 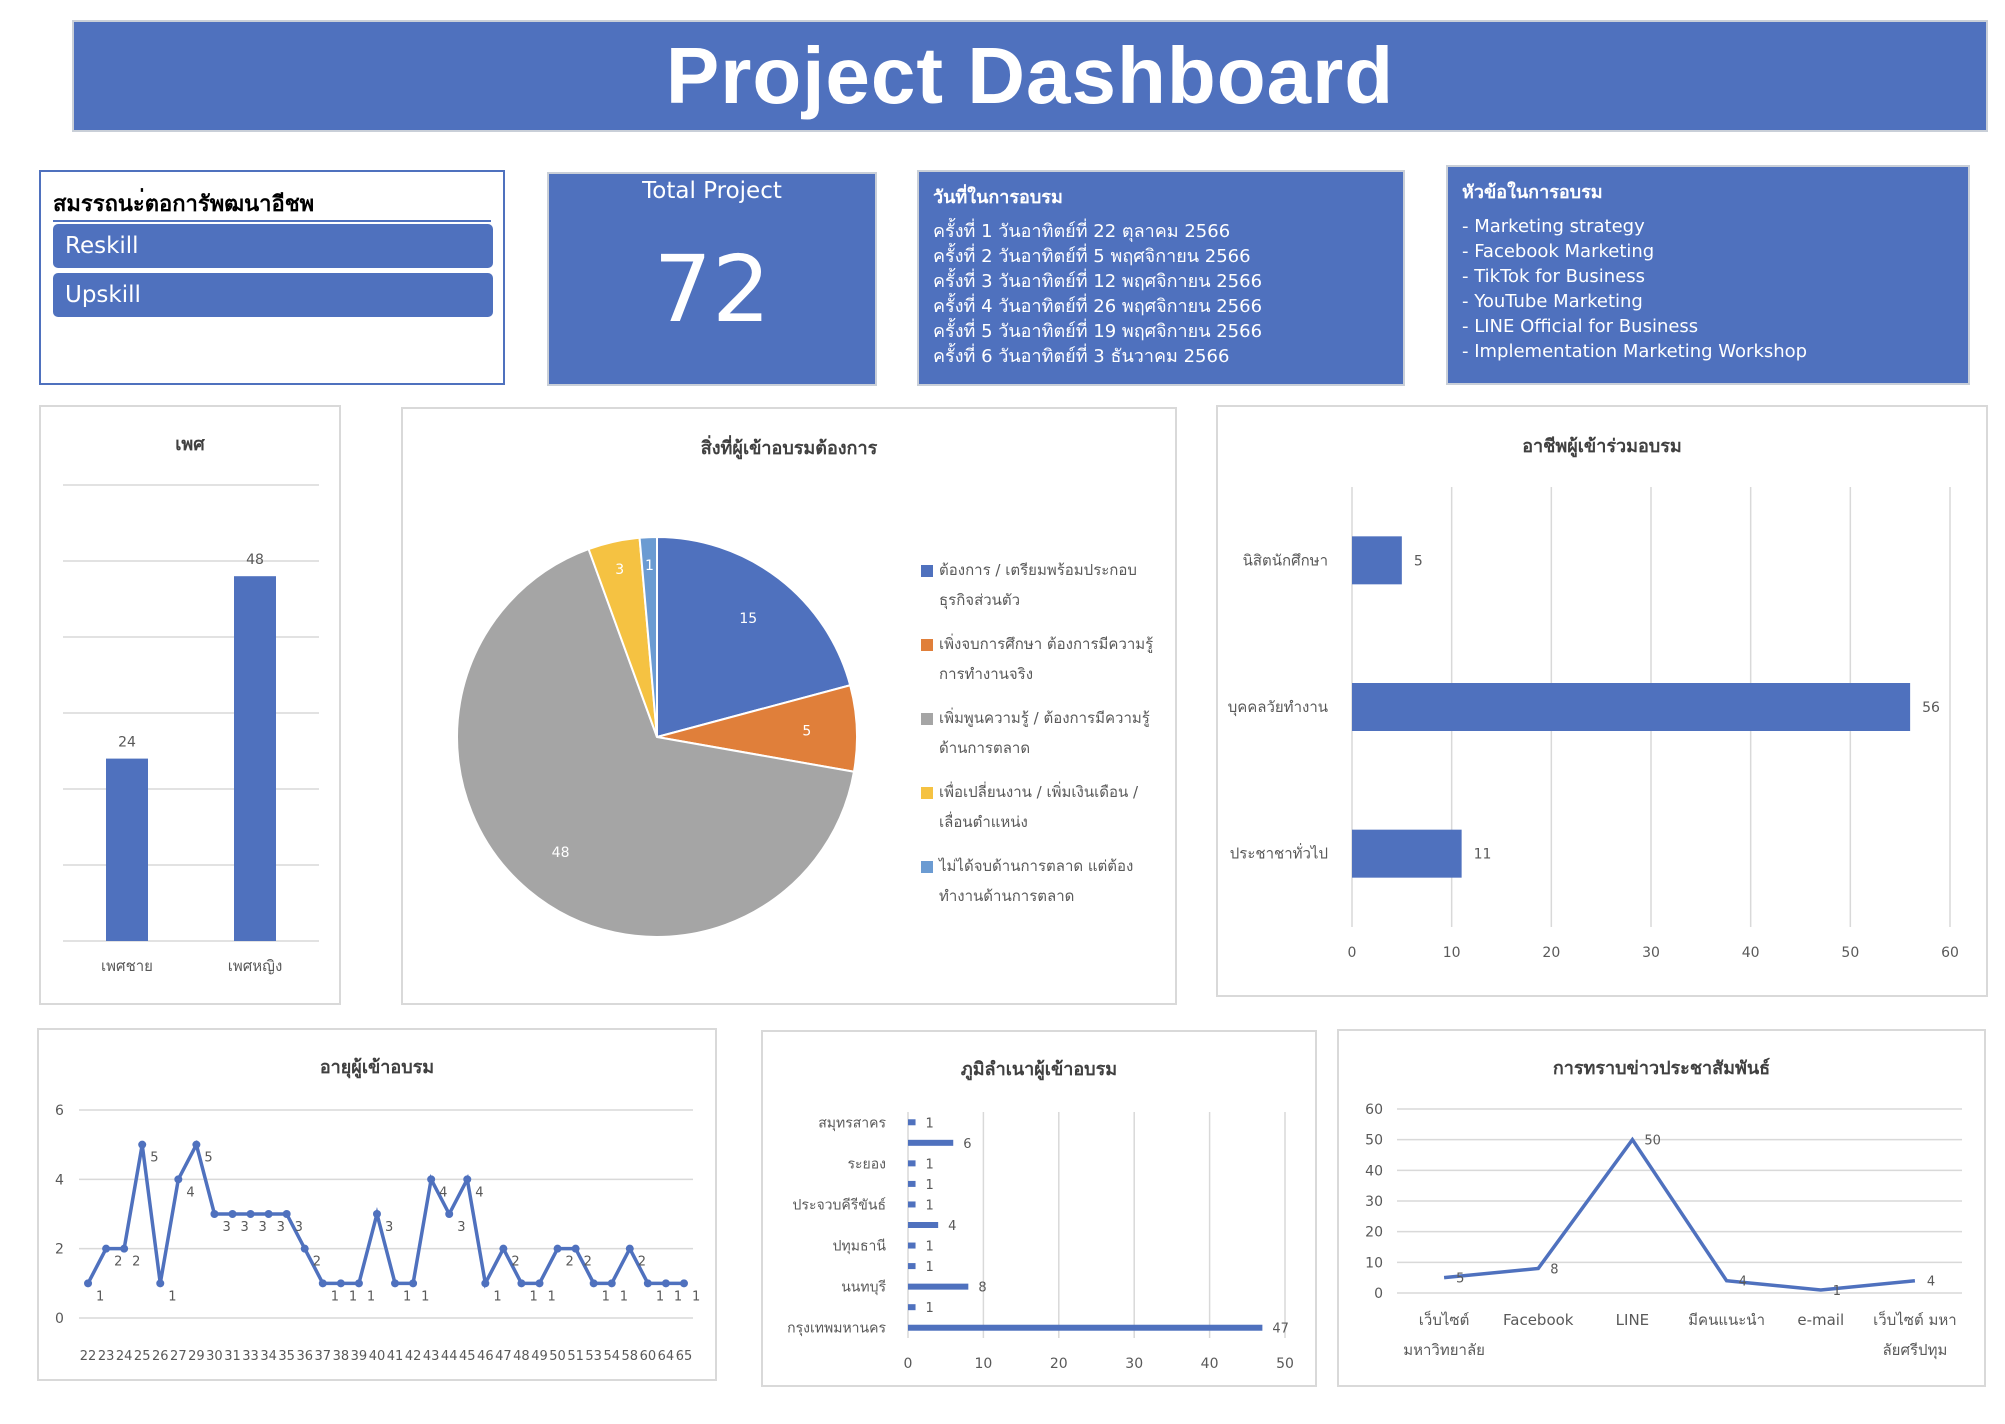 I want to click on x-tick-label: 47, so click(x=503, y=1356).